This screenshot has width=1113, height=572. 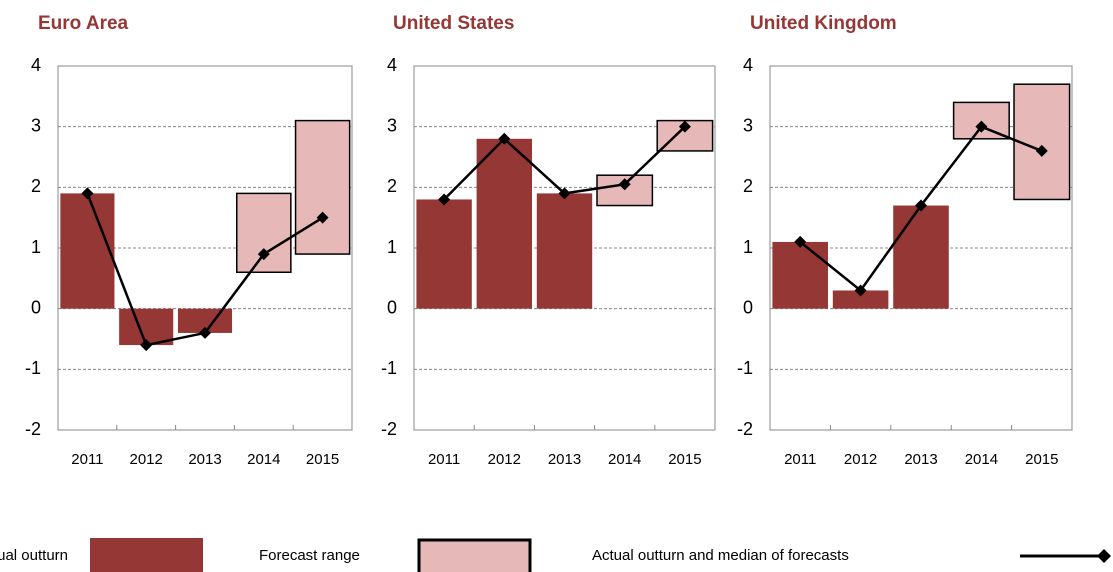 What do you see at coordinates (34, 555) in the screenshot?
I see `legend-label: Actual outturn` at bounding box center [34, 555].